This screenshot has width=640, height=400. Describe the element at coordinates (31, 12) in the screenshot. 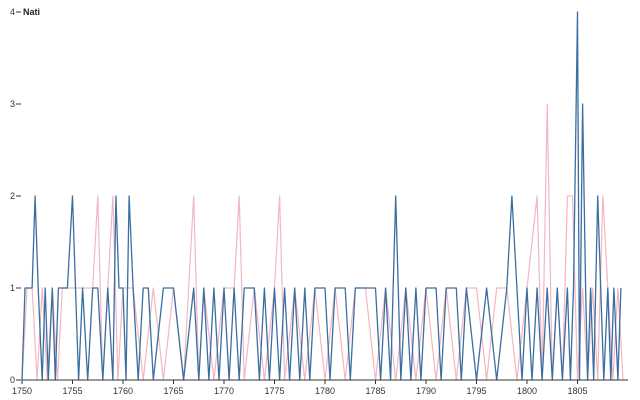

I see `y-top-series-label: Nati` at that location.